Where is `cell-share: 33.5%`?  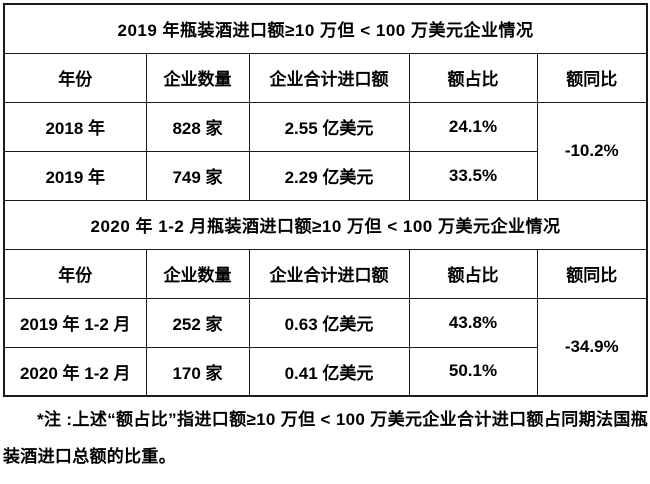 cell-share: 33.5% is located at coordinates (473, 175).